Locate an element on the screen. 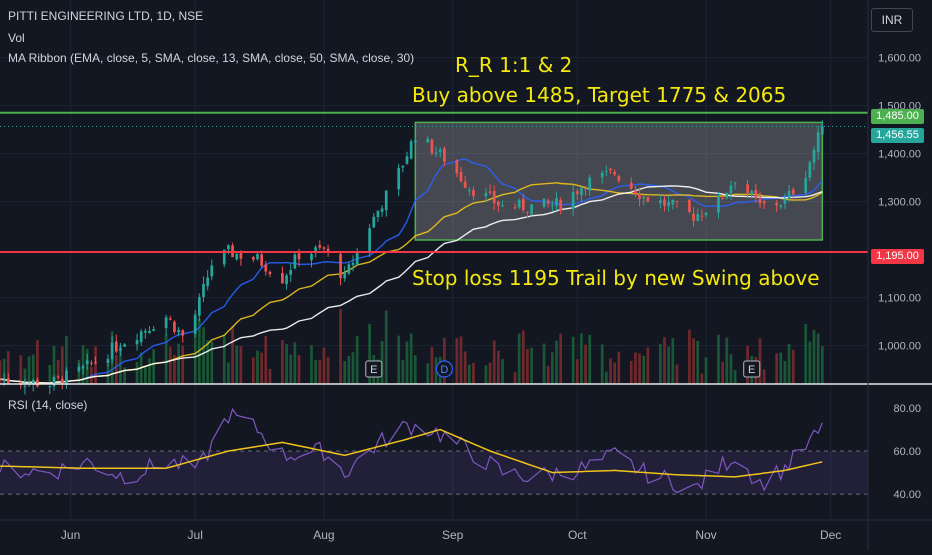 This screenshot has height=555, width=932. vol-label: Vol is located at coordinates (16, 38).